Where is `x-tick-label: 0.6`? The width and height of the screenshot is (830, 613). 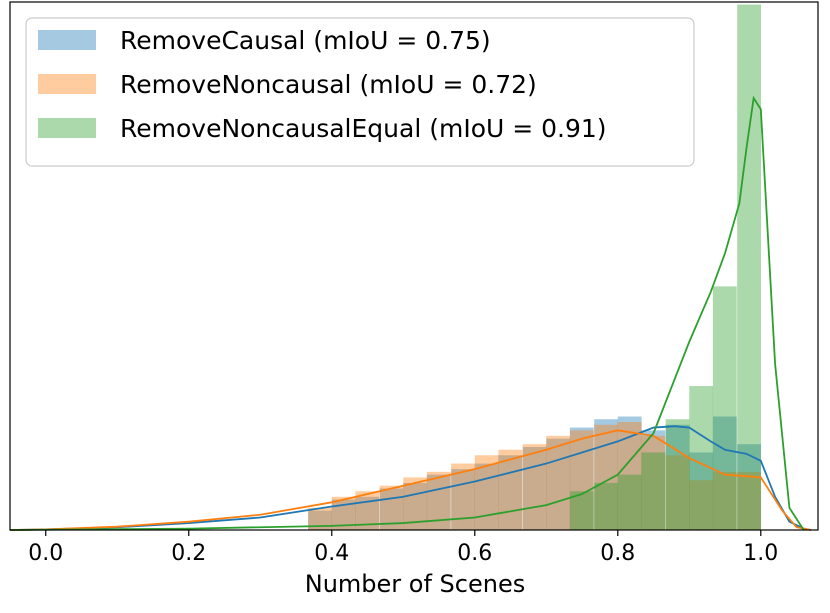
x-tick-label: 0.6 is located at coordinates (474, 553).